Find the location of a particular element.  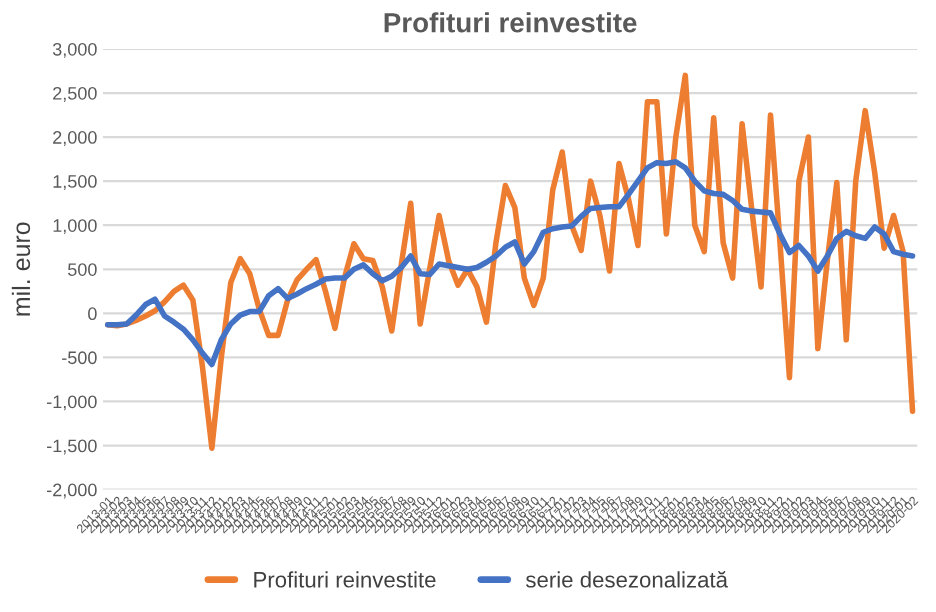

y-tick-label: 500 is located at coordinates (82, 269).